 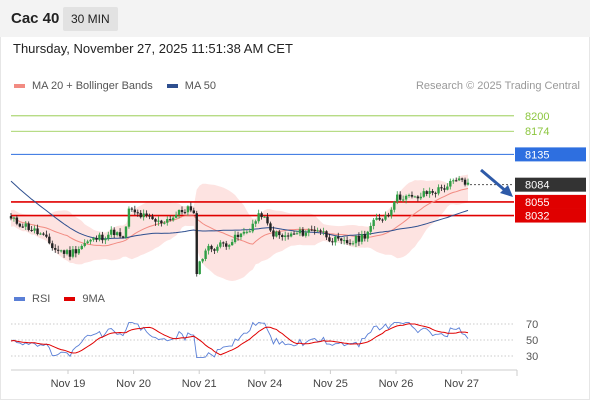 What do you see at coordinates (133, 384) in the screenshot?
I see `x-tick-label: Nov 20` at bounding box center [133, 384].